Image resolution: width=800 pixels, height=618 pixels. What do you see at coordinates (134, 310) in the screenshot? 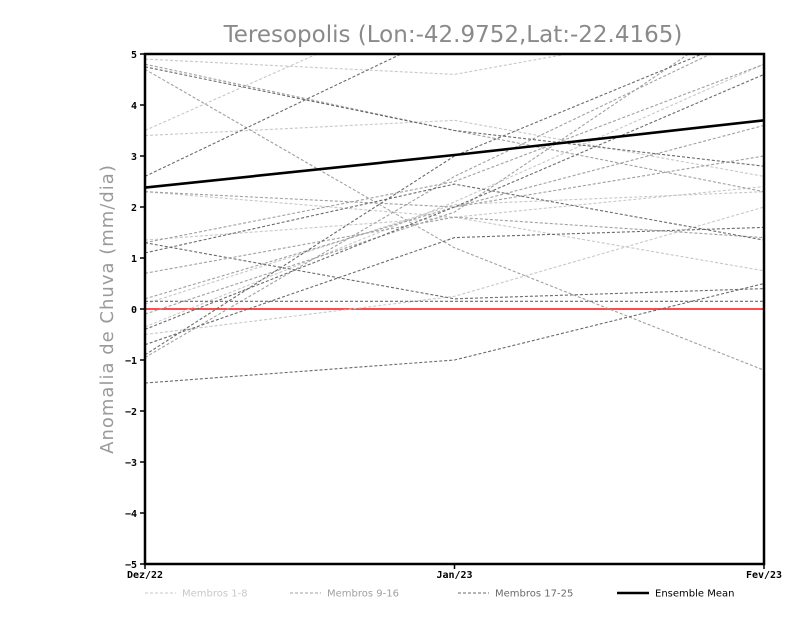
I see `y-tick-label: 0` at bounding box center [134, 310].